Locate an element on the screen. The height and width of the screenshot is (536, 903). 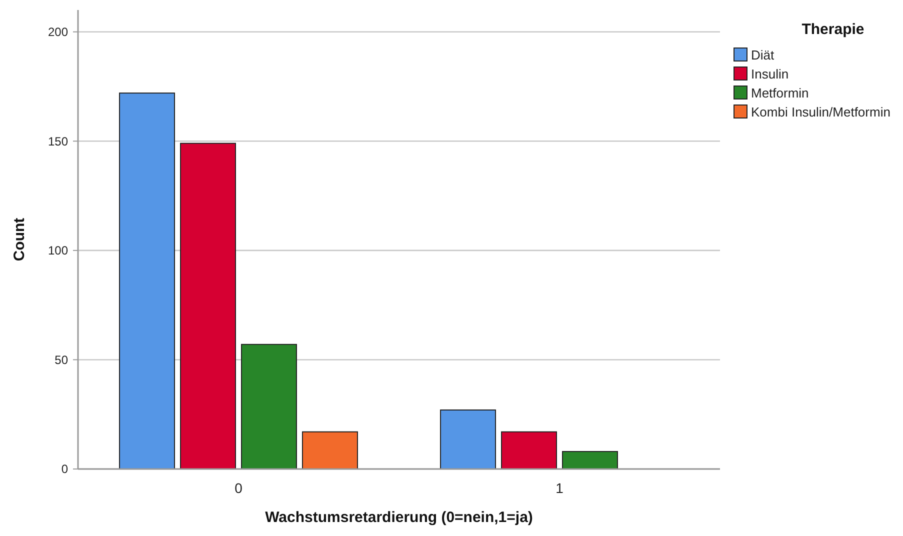
y-tick-label: 50 is located at coordinates (61, 359).